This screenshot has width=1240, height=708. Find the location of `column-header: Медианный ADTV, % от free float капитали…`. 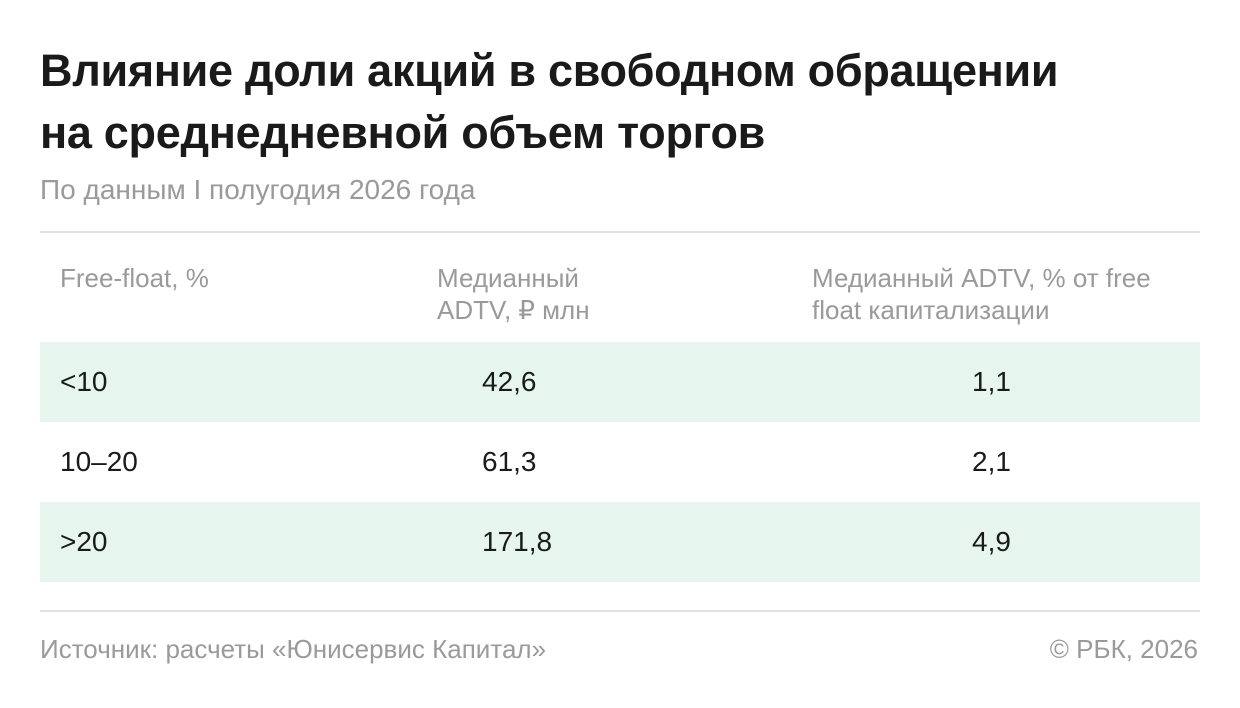

column-header: Медианный ADTV, % от free float капитали… is located at coordinates (981, 294).